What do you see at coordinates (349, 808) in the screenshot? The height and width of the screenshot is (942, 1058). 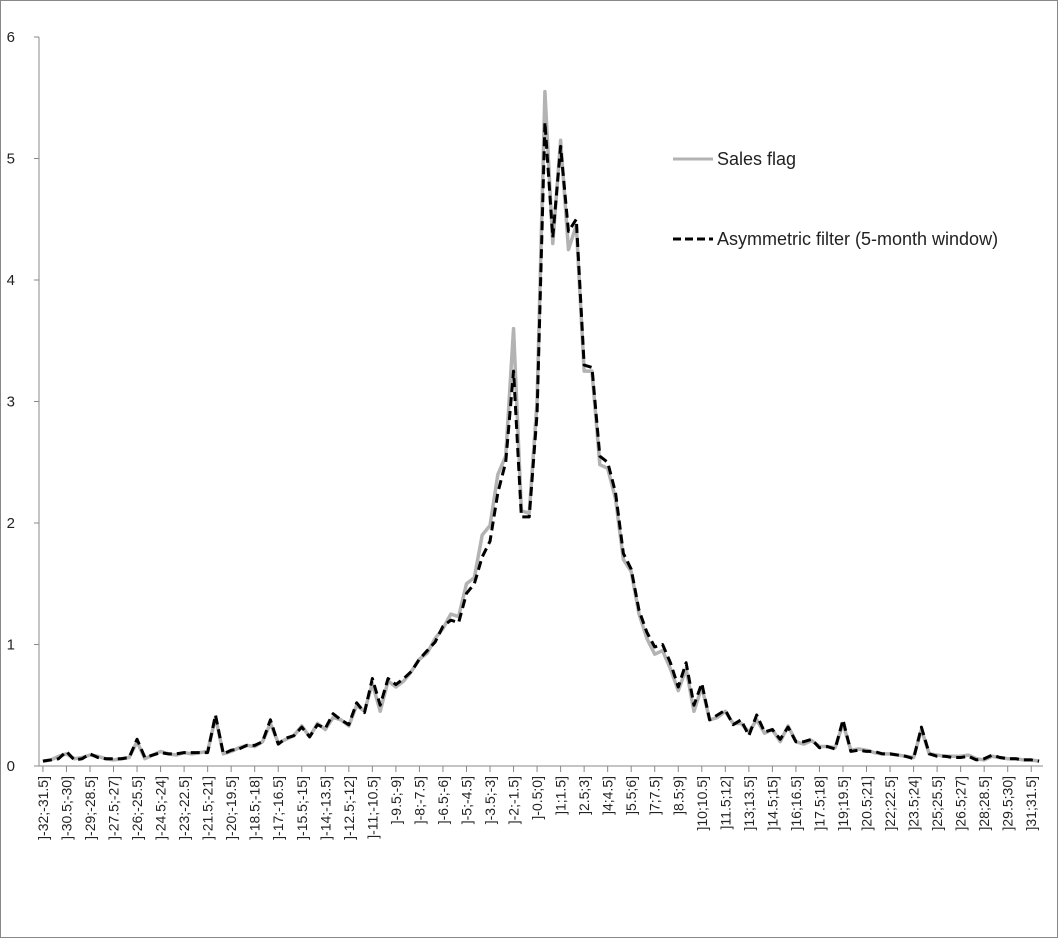 I see `x-tick-label: ]-12.5;-12]` at bounding box center [349, 808].